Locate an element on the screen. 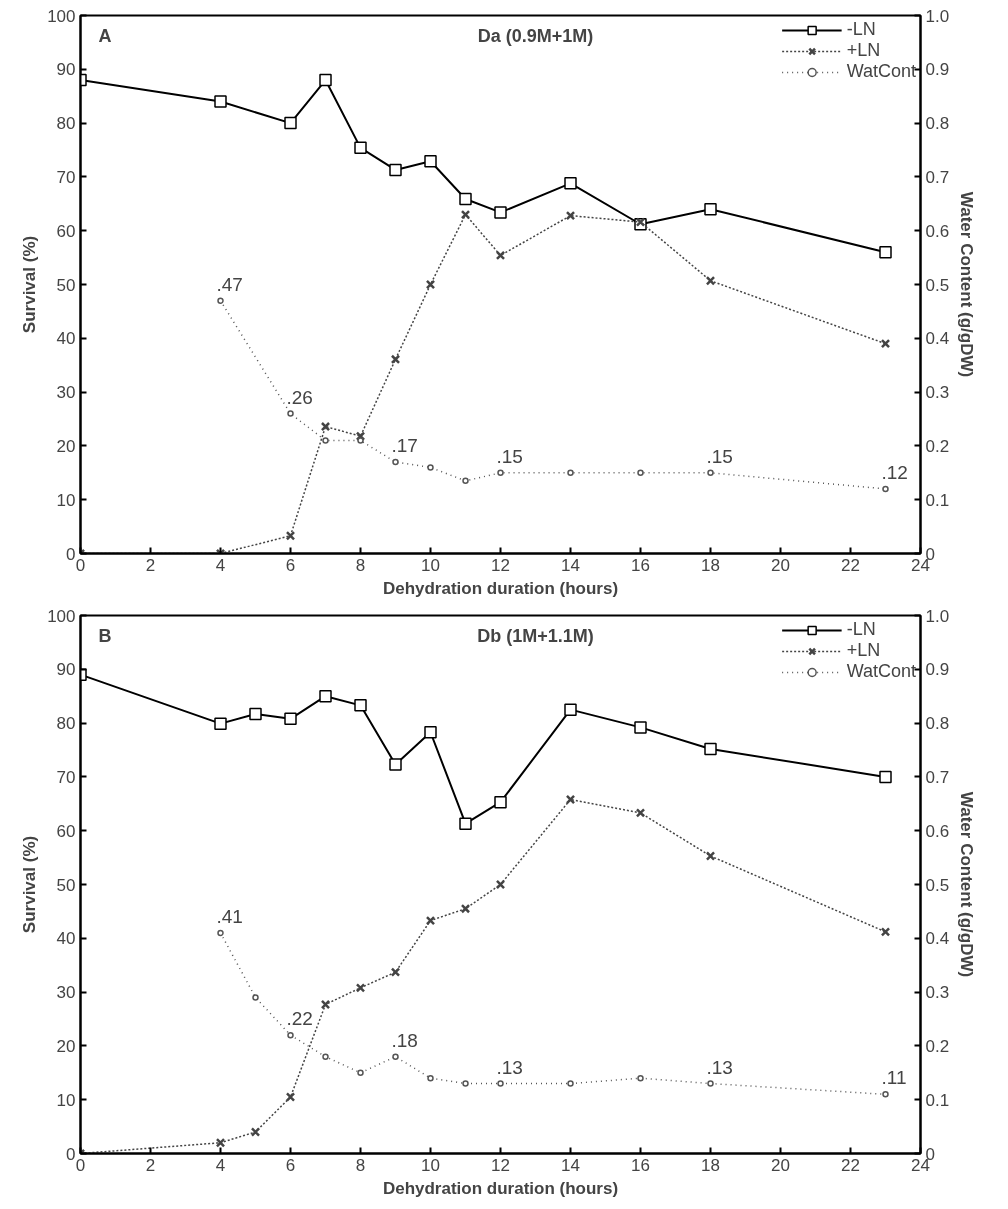  x-tick-label: 14 is located at coordinates (570, 1165).